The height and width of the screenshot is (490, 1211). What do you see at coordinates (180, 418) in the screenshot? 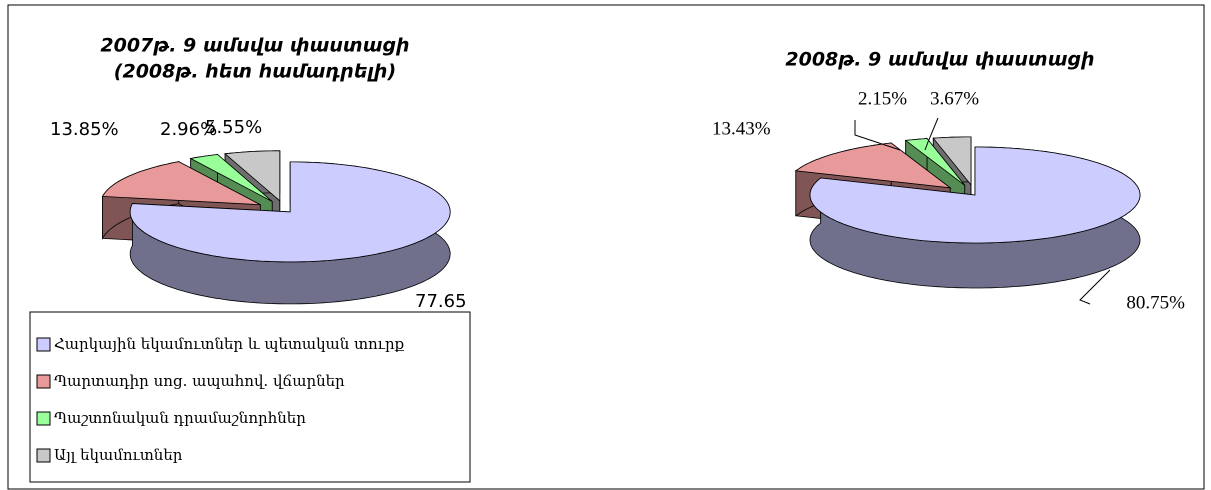
I see `legend-label: Պաշտոնական դրամաշնորհներ` at bounding box center [180, 418].